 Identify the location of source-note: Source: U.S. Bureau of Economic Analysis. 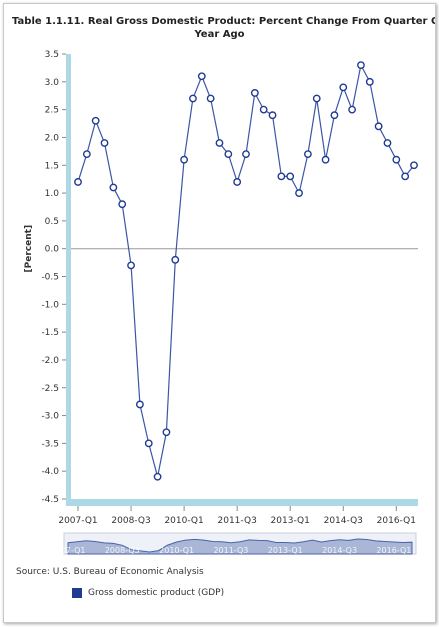
(110, 572).